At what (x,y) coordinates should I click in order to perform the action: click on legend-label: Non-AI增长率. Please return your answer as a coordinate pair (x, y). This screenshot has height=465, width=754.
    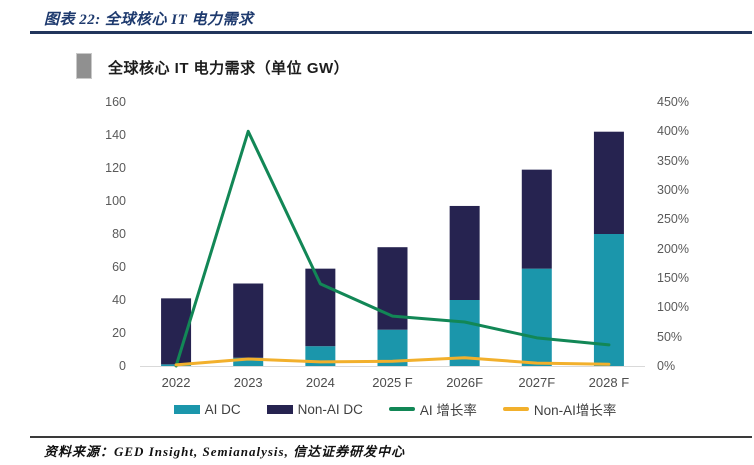
    Looking at the image, I should click on (575, 410).